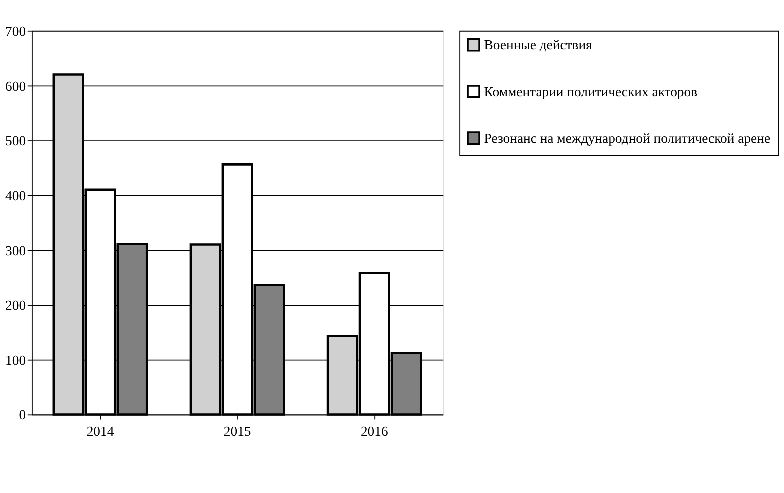 The image size is (784, 493). What do you see at coordinates (22, 415) in the screenshot?
I see `y-tick-label: 0` at bounding box center [22, 415].